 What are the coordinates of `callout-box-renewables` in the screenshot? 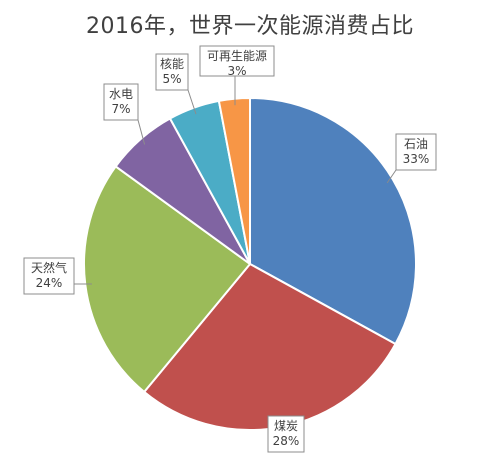 It's located at (237, 61).